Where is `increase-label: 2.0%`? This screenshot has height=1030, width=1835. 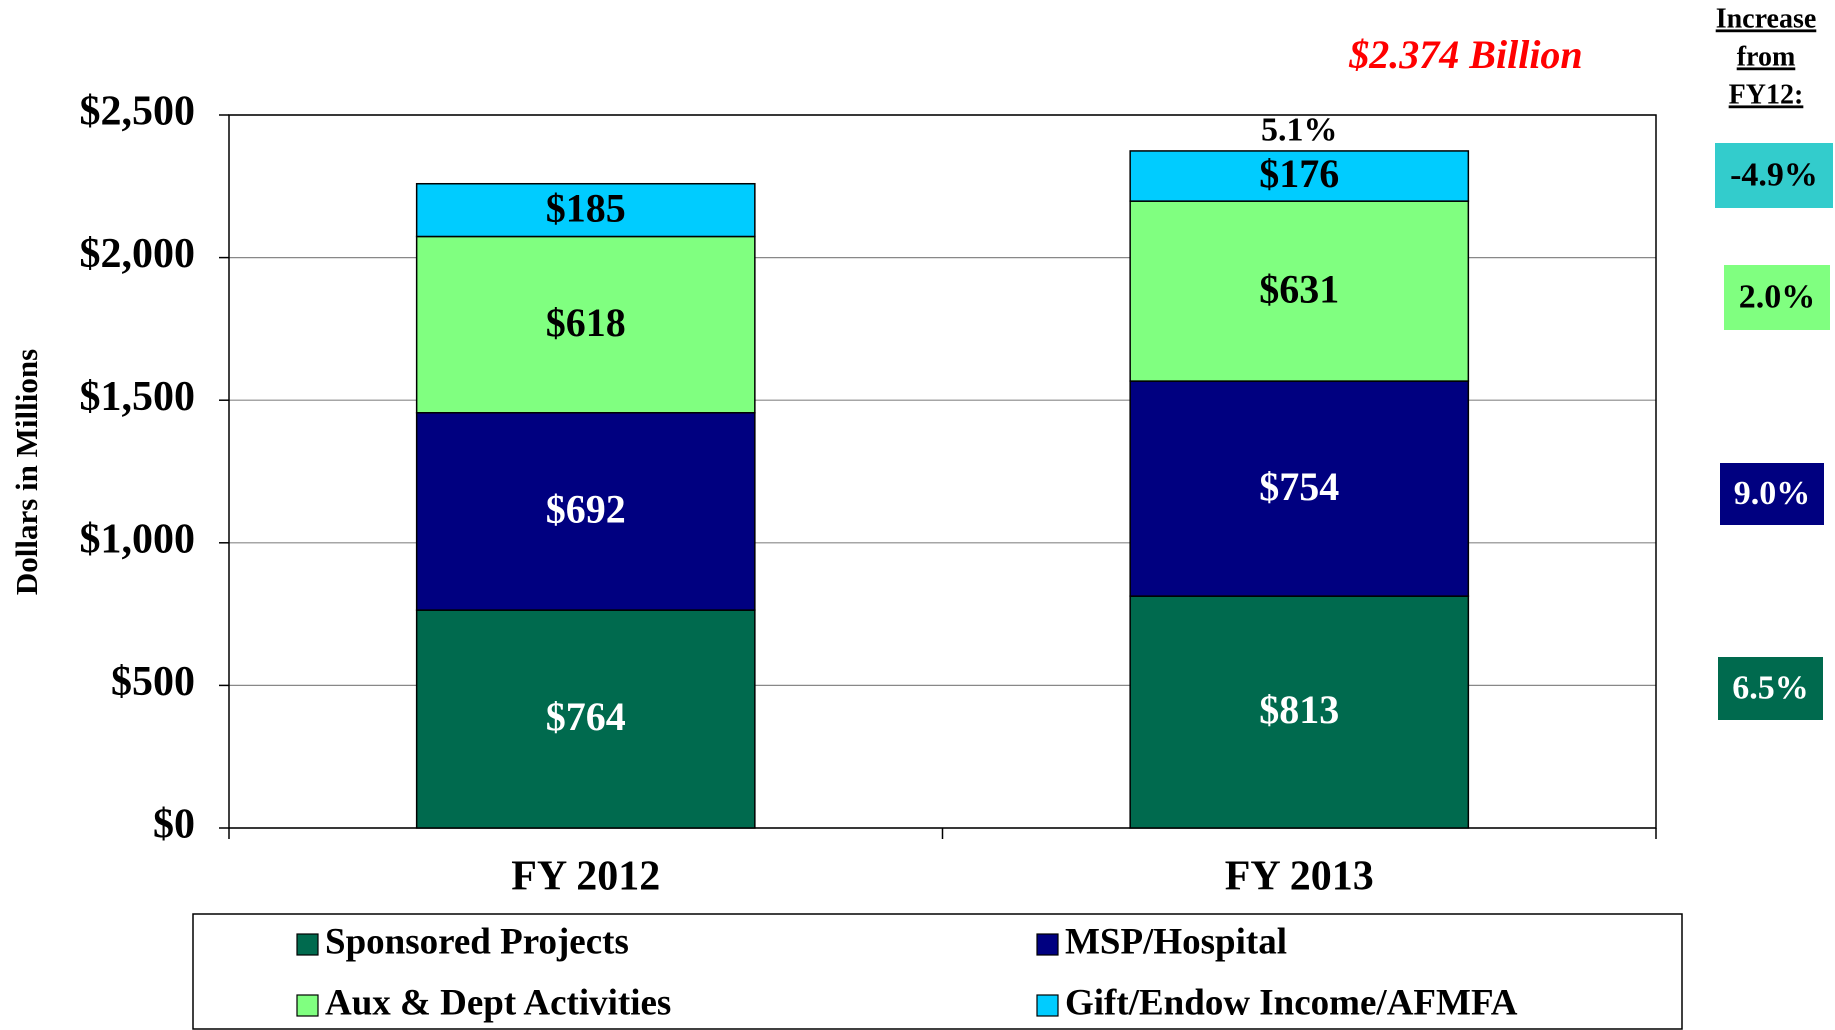 increase-label: 2.0% is located at coordinates (1777, 296).